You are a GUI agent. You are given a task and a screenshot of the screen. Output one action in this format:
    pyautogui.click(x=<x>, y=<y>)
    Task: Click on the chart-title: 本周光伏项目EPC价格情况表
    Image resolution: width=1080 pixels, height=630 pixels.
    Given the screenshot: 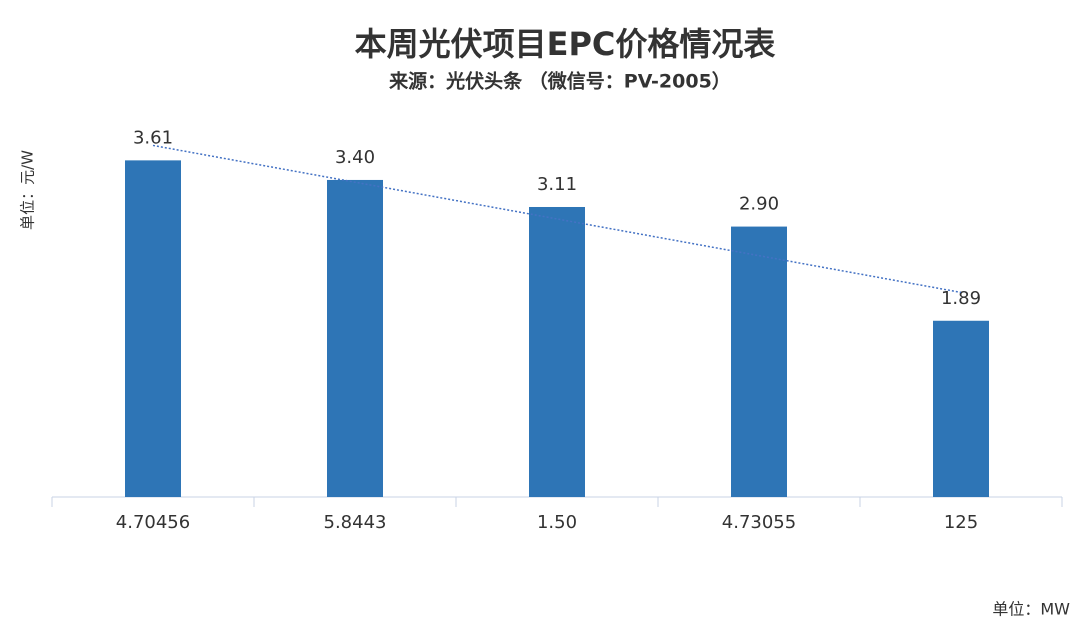 What is the action you would take?
    pyautogui.click(x=565, y=44)
    